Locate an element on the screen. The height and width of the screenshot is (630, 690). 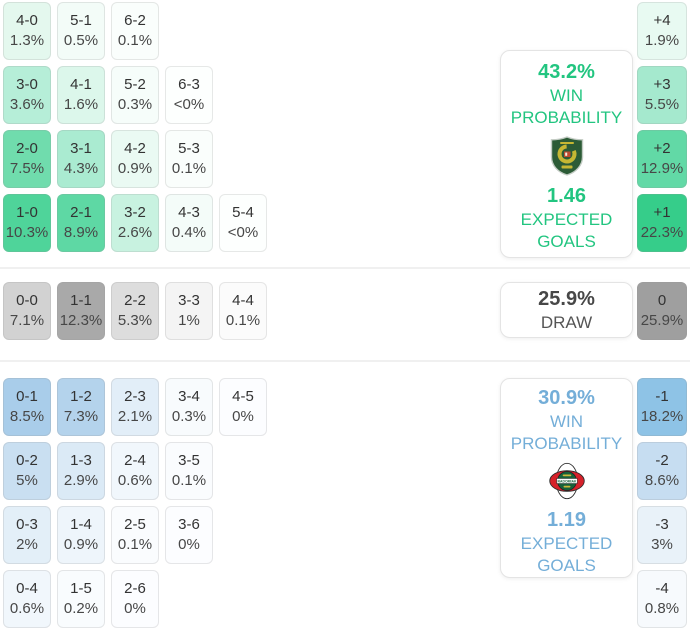
goal-diff-cell-percentage: 5.5% is located at coordinates (662, 104).